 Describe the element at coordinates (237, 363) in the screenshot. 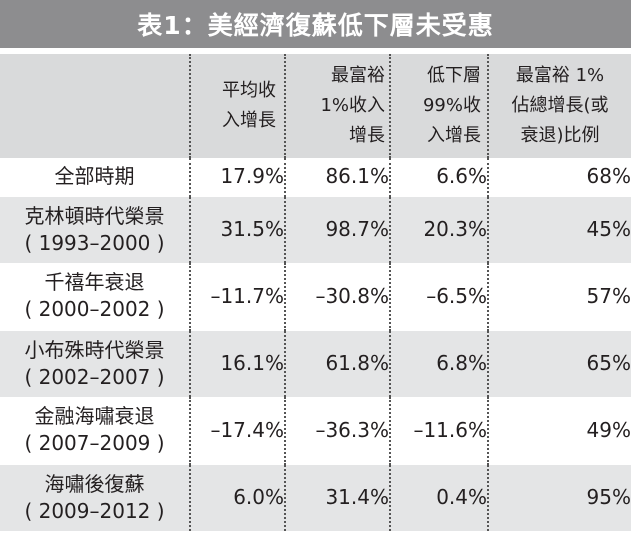

I see `cell-avg: 16.1%` at that location.